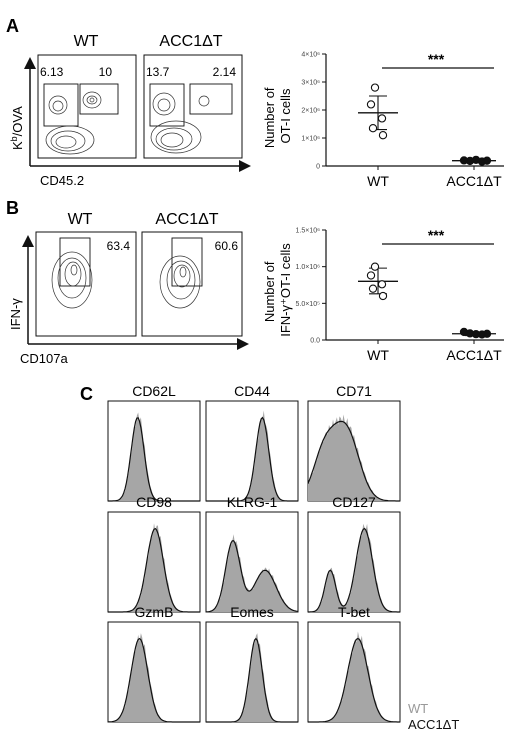 The image size is (520, 754). I want to click on chart-a-ylabel: Number of OT-I cells, so click(277, 116).